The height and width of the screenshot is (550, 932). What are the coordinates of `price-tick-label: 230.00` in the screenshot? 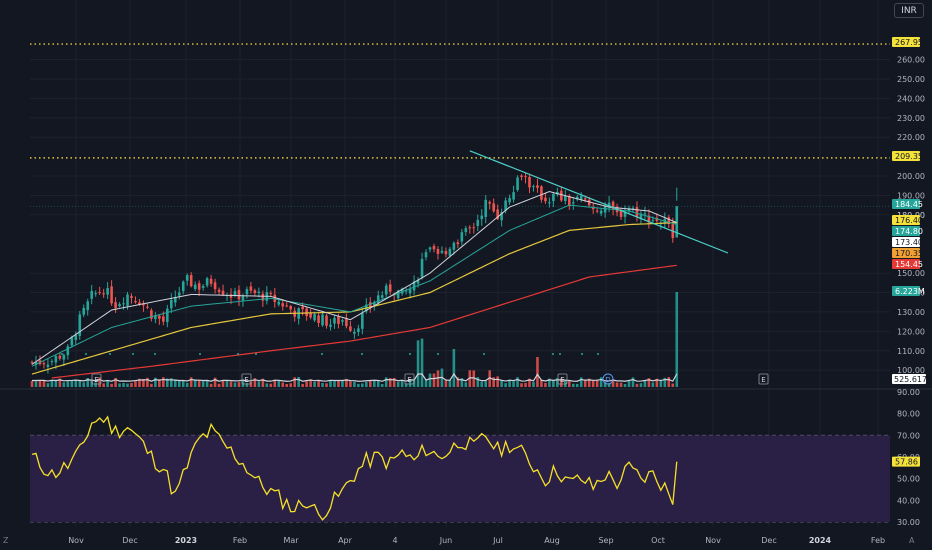 It's located at (911, 118).